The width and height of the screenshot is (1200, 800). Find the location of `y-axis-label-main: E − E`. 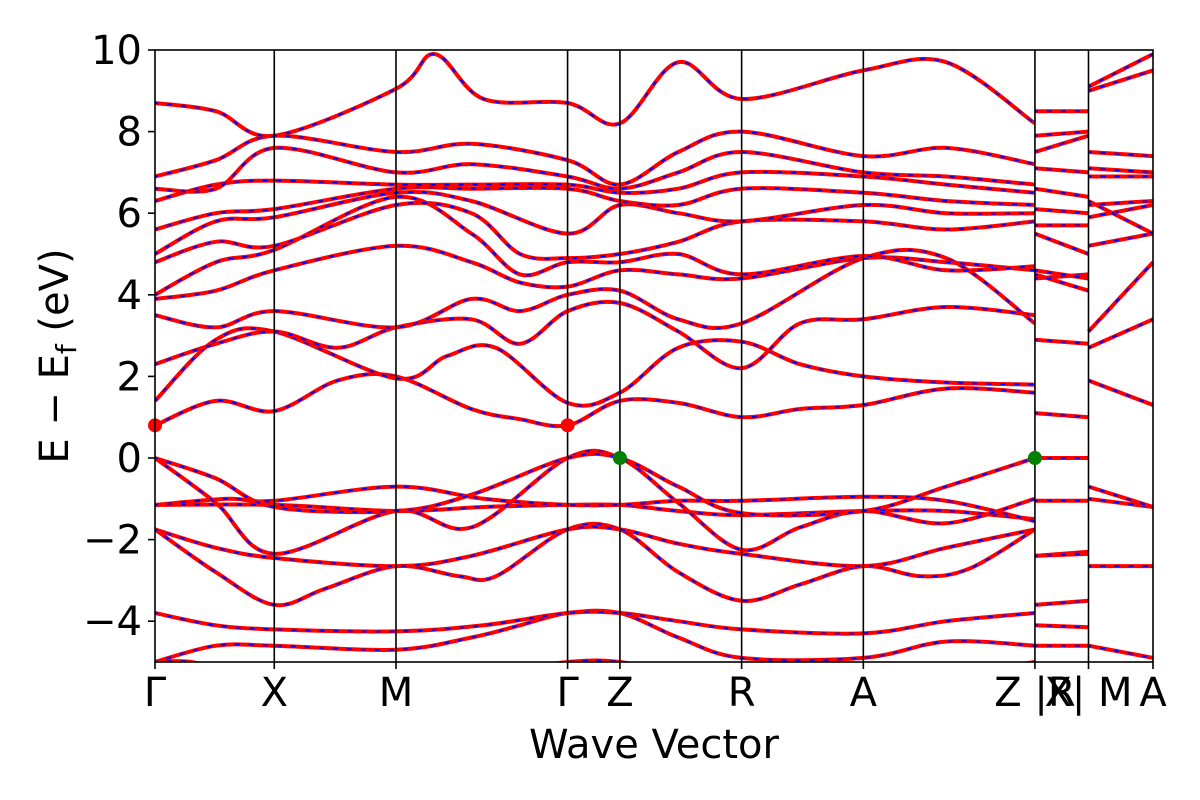

y-axis-label-main: E − E is located at coordinates (55, 409).